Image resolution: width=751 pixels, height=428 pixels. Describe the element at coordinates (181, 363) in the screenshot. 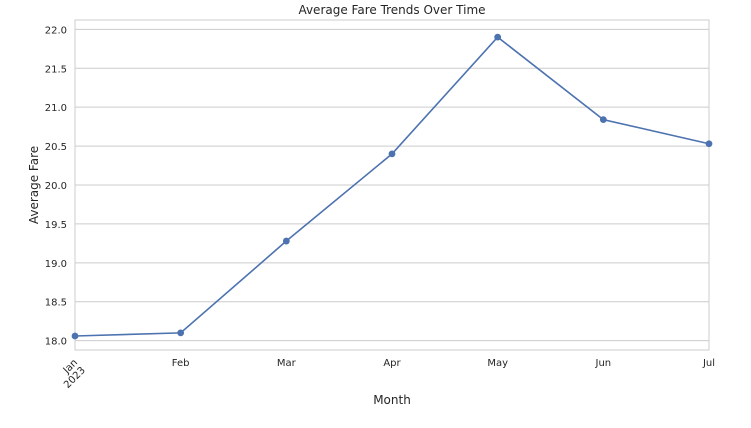

I see `x-tick-label: Feb` at that location.